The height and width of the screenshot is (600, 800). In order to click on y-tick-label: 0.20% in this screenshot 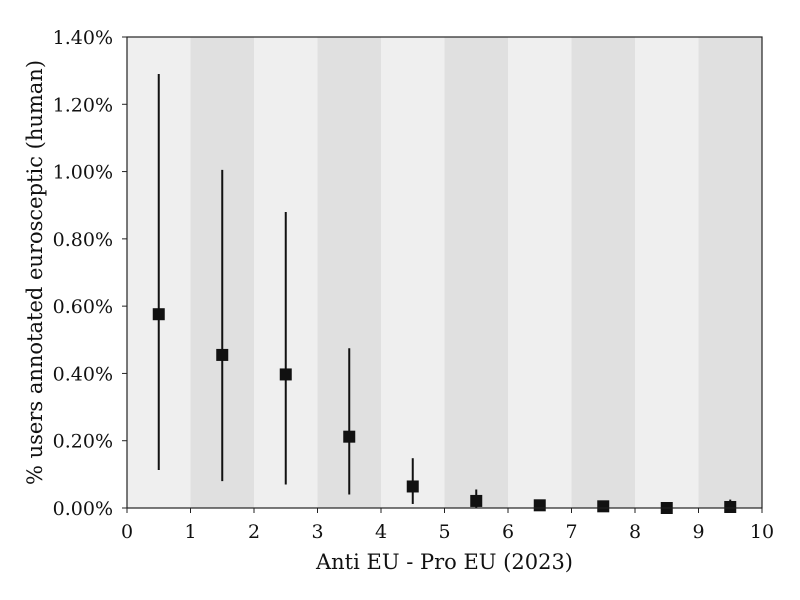, I will do `click(83, 442)`.